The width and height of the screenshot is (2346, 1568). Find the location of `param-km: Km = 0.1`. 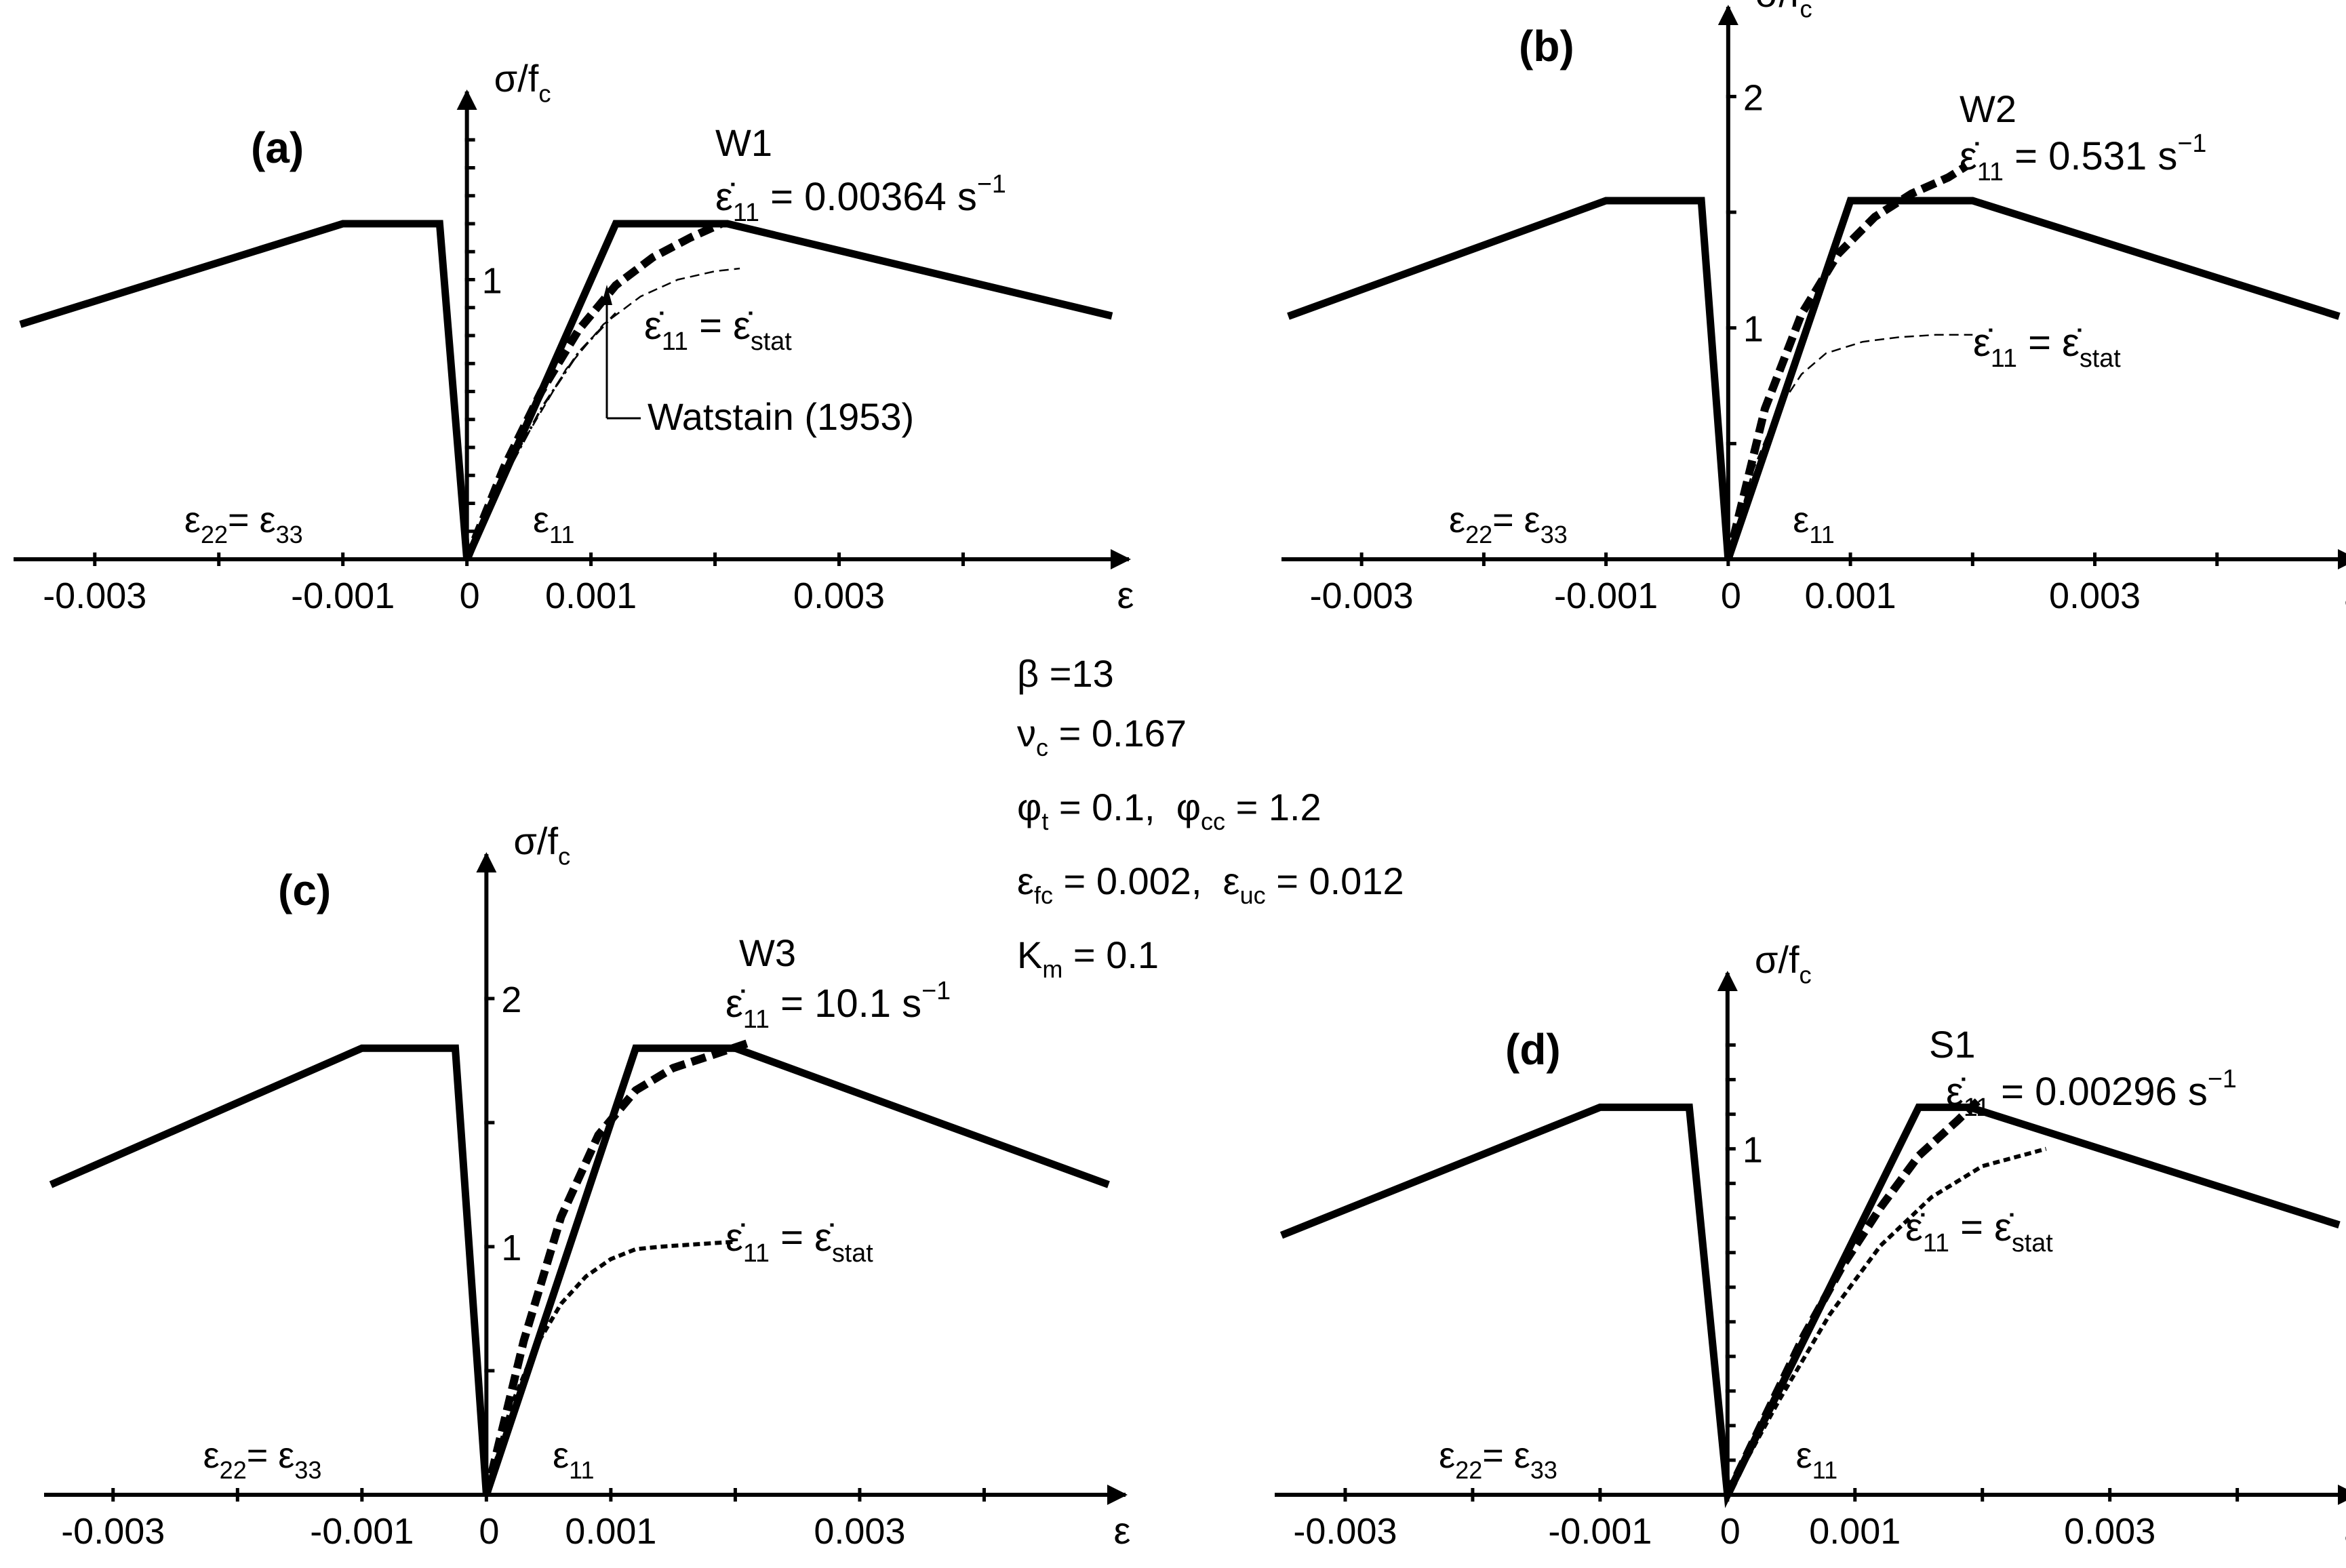

param-km: Km = 0.1 is located at coordinates (1088, 958).